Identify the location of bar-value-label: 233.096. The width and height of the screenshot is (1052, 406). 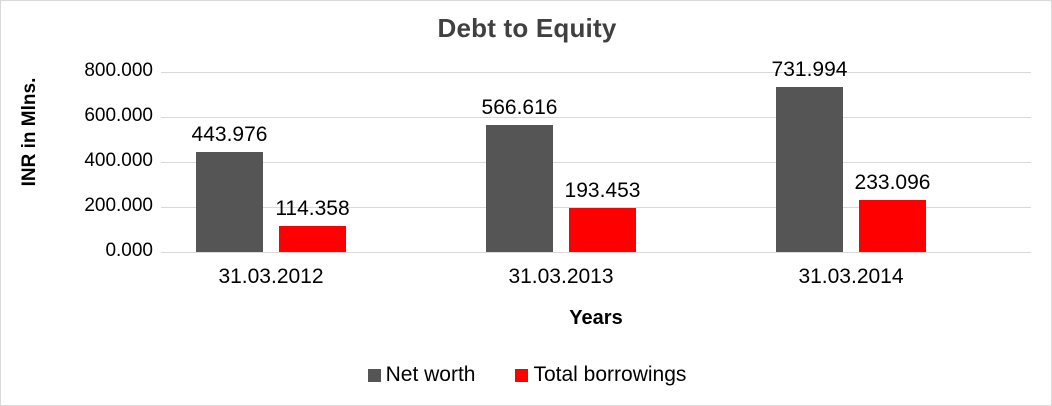
(892, 182).